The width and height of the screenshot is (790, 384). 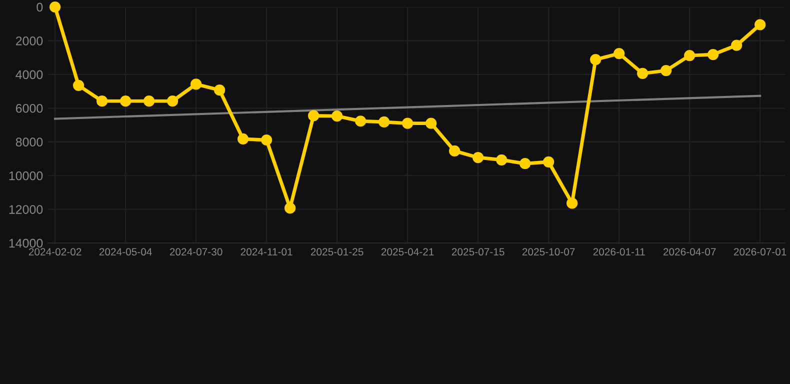 I want to click on y-tick-label: 4000, so click(x=29, y=75).